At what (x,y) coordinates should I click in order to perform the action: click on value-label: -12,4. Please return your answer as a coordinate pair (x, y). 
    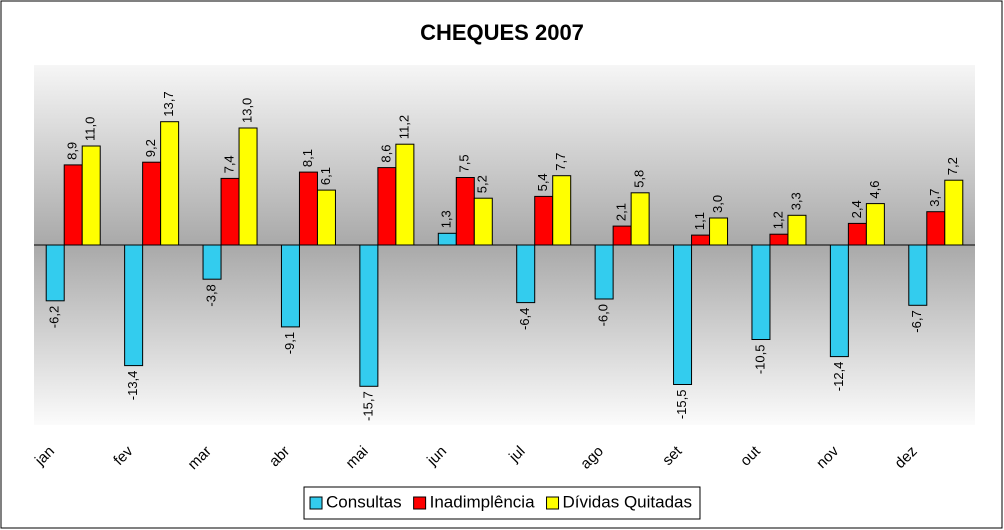
    Looking at the image, I should click on (838, 377).